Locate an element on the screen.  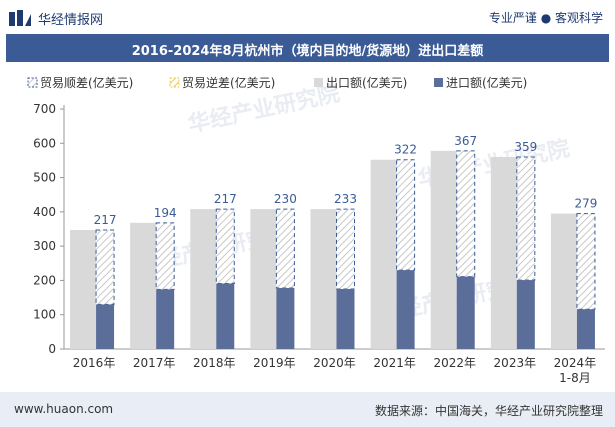
title-bar: 2016-2024年8月杭州市（境内目的地/货源地）进出口差额 is located at coordinates (307, 48).